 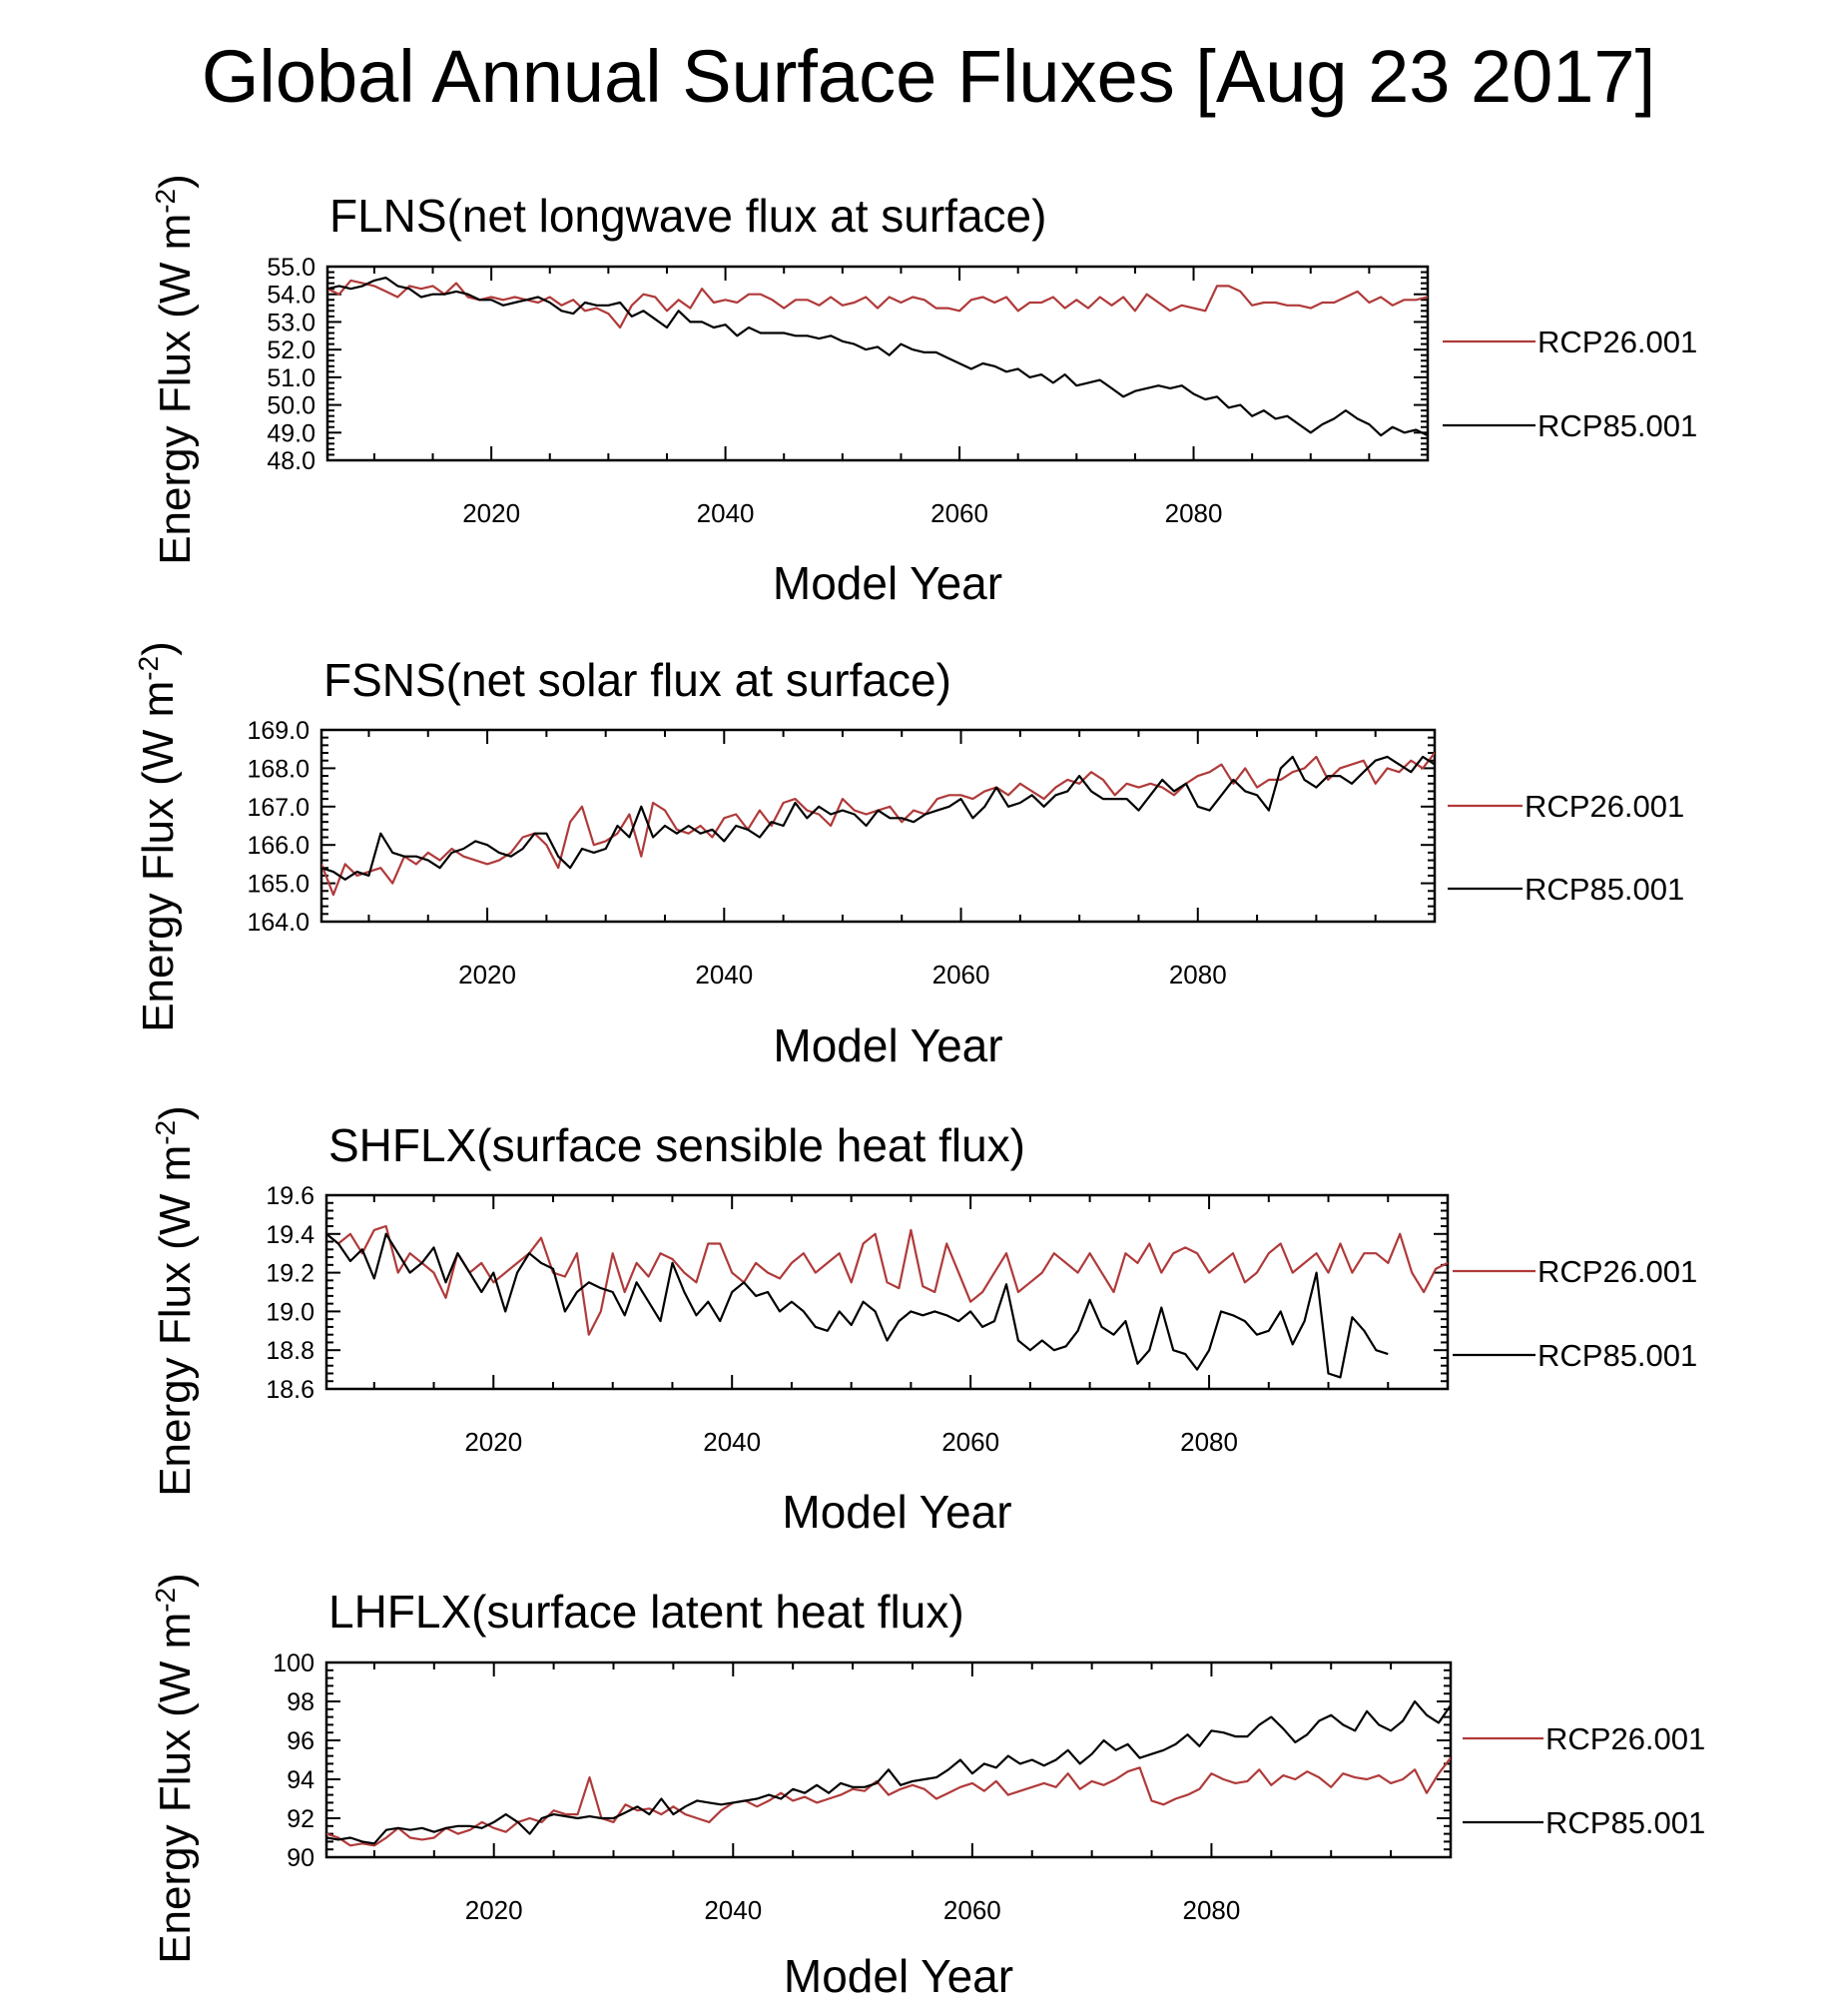 What do you see at coordinates (290, 1235) in the screenshot?
I see `y-tick-label: 19.4` at bounding box center [290, 1235].